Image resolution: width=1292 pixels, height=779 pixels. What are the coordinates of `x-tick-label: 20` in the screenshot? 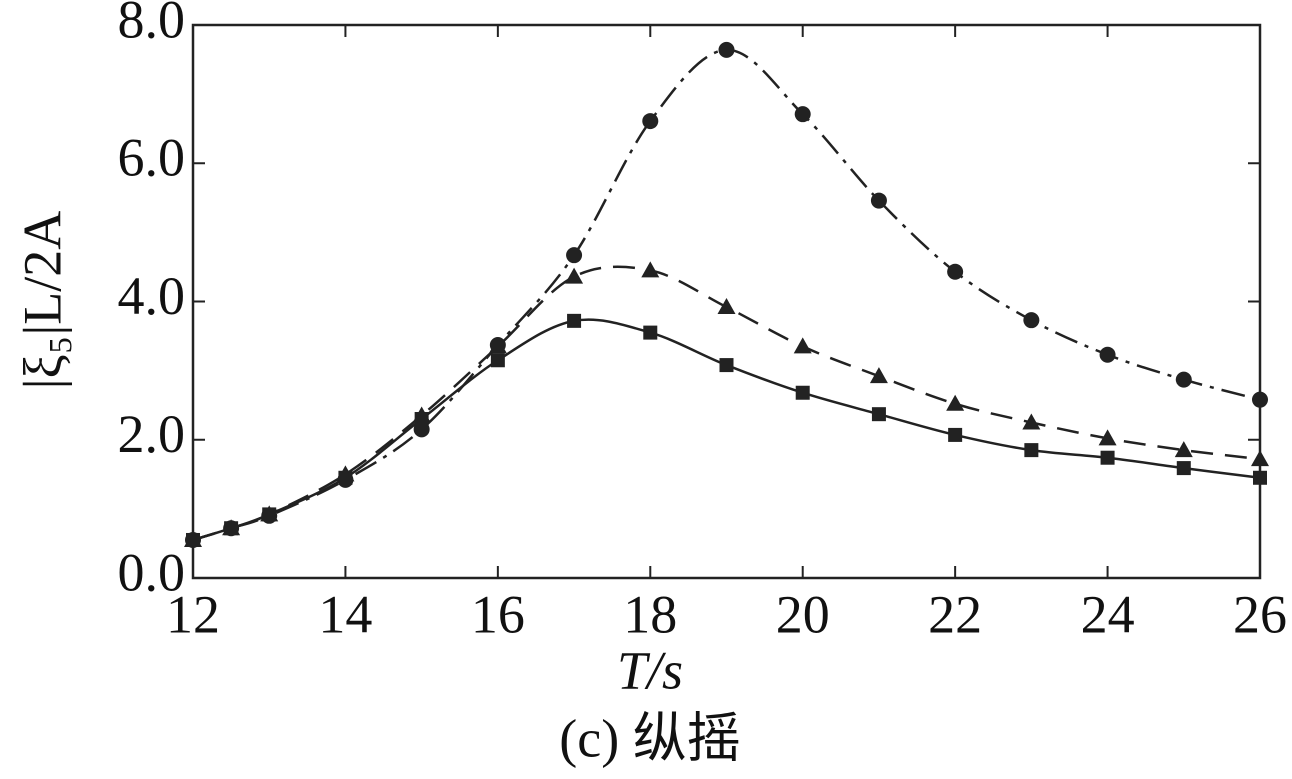 It's located at (803, 614).